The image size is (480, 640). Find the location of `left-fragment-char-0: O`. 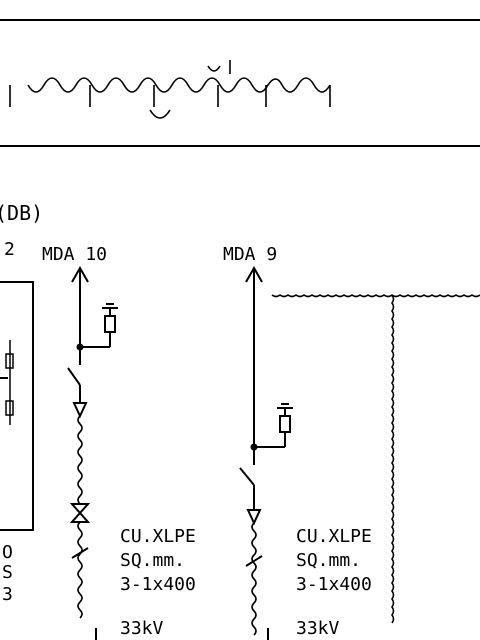

left-fragment-char-0: O is located at coordinates (7, 552).